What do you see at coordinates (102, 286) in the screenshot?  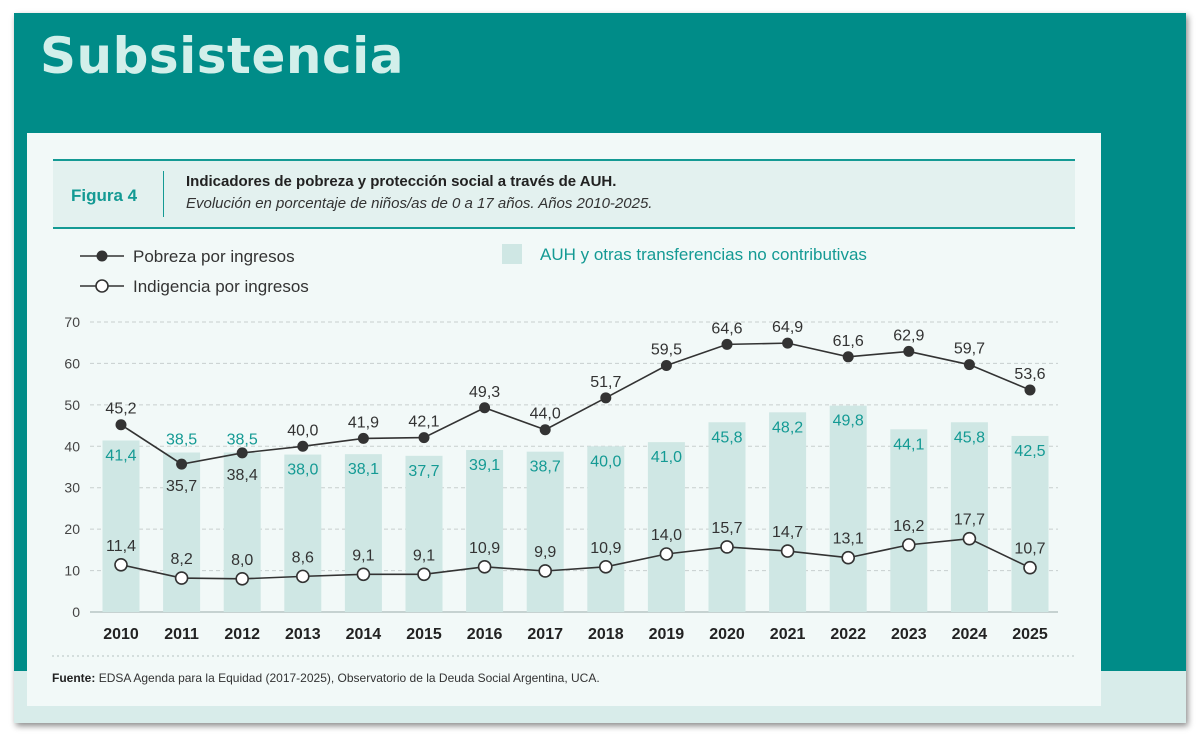 I see `legend-indigencia-marker` at bounding box center [102, 286].